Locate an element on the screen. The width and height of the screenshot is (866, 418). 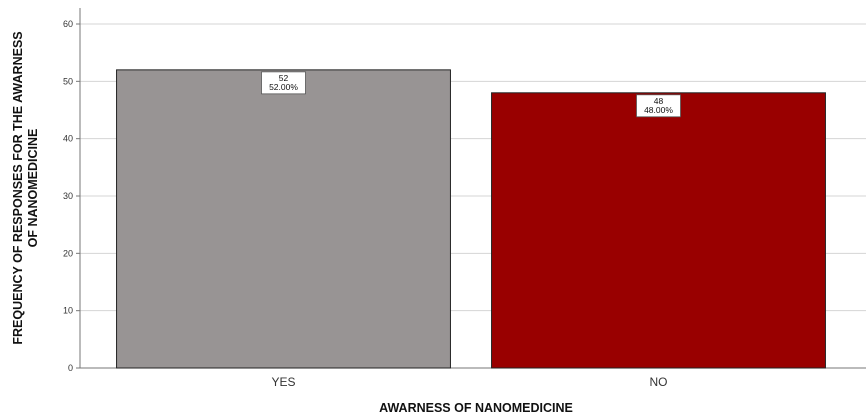
data-label-count: 48 is located at coordinates (659, 101).